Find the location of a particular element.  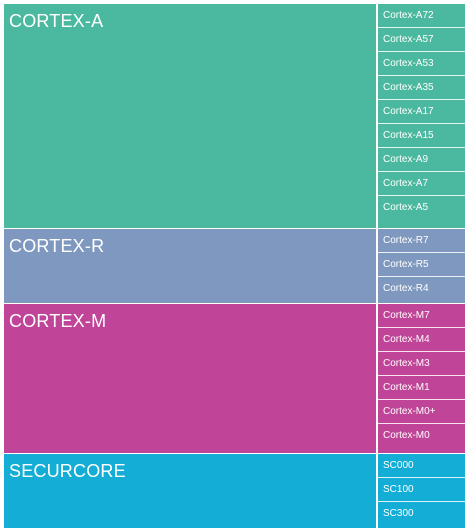

core-item: Cortex-A72 is located at coordinates (421, 16).